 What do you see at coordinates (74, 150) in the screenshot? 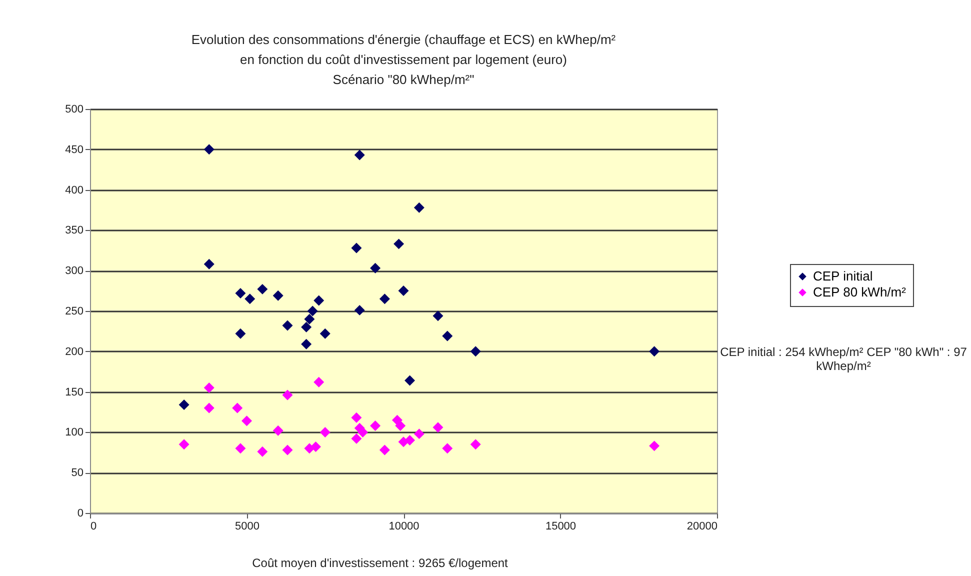
I see `y-tick-label: 450` at bounding box center [74, 150].